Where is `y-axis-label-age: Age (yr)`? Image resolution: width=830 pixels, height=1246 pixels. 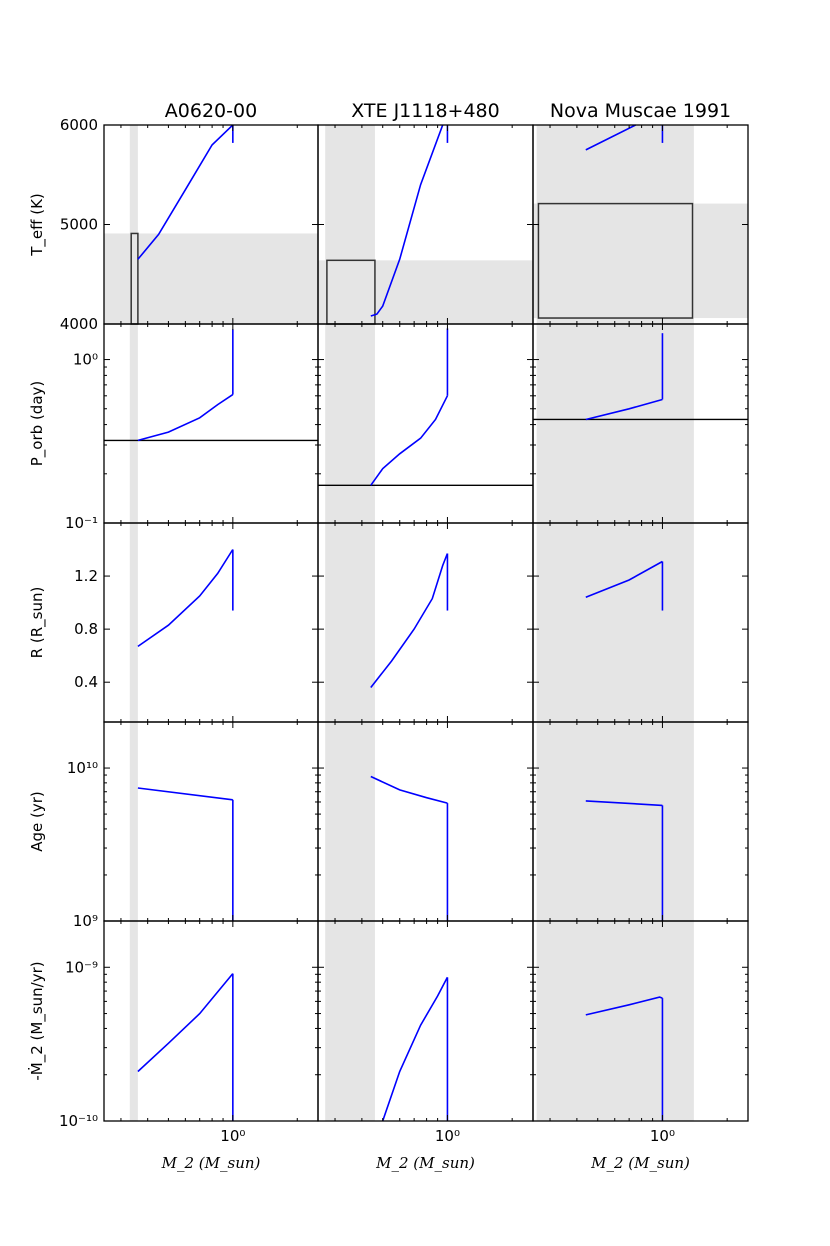
y-axis-label-age: Age (yr) is located at coordinates (37, 821).